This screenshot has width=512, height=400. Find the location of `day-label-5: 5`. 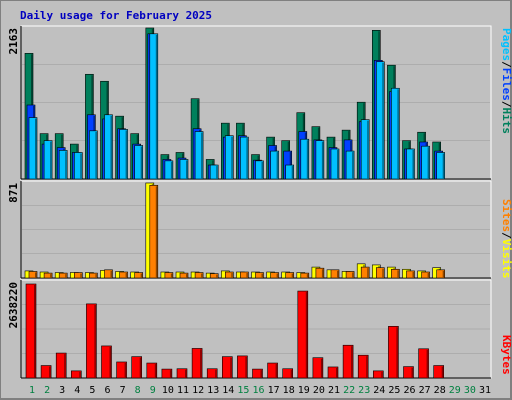

day-label-5: 5 is located at coordinates (92, 390).